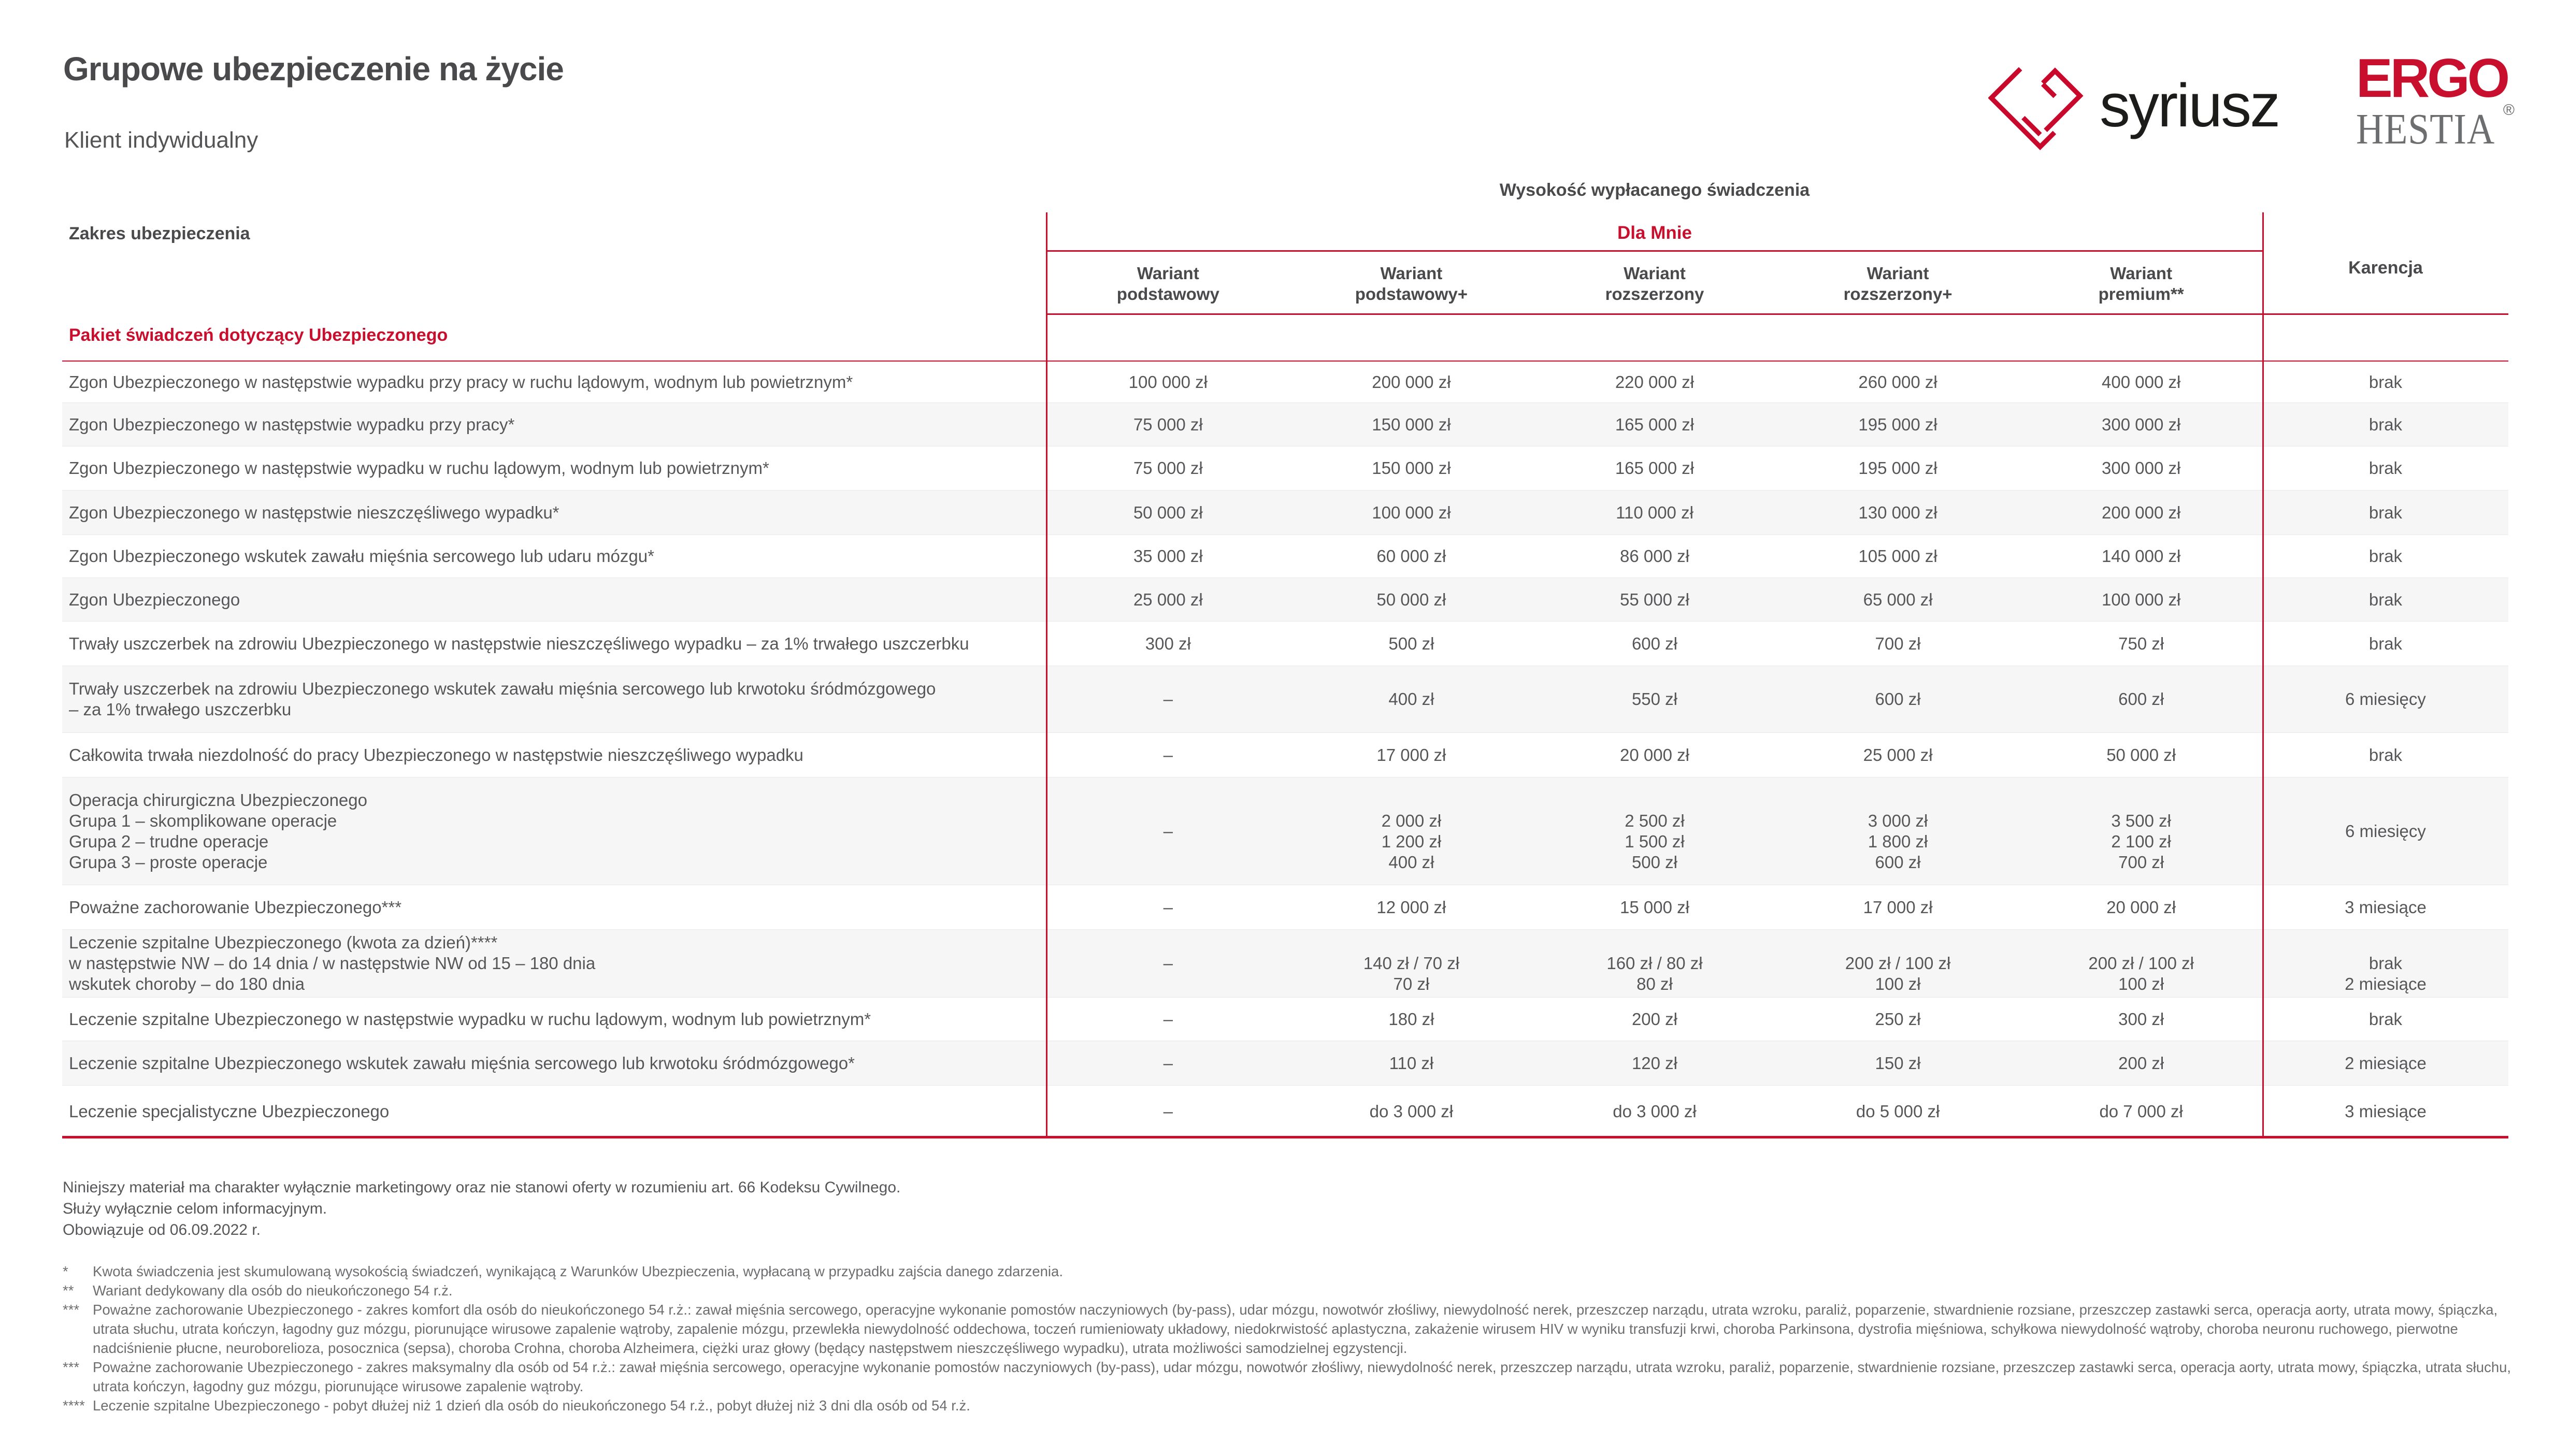 The height and width of the screenshot is (1456, 2570). What do you see at coordinates (1412, 963) in the screenshot?
I see `value-cell: 140 zł / 70 zł 70 zł` at bounding box center [1412, 963].